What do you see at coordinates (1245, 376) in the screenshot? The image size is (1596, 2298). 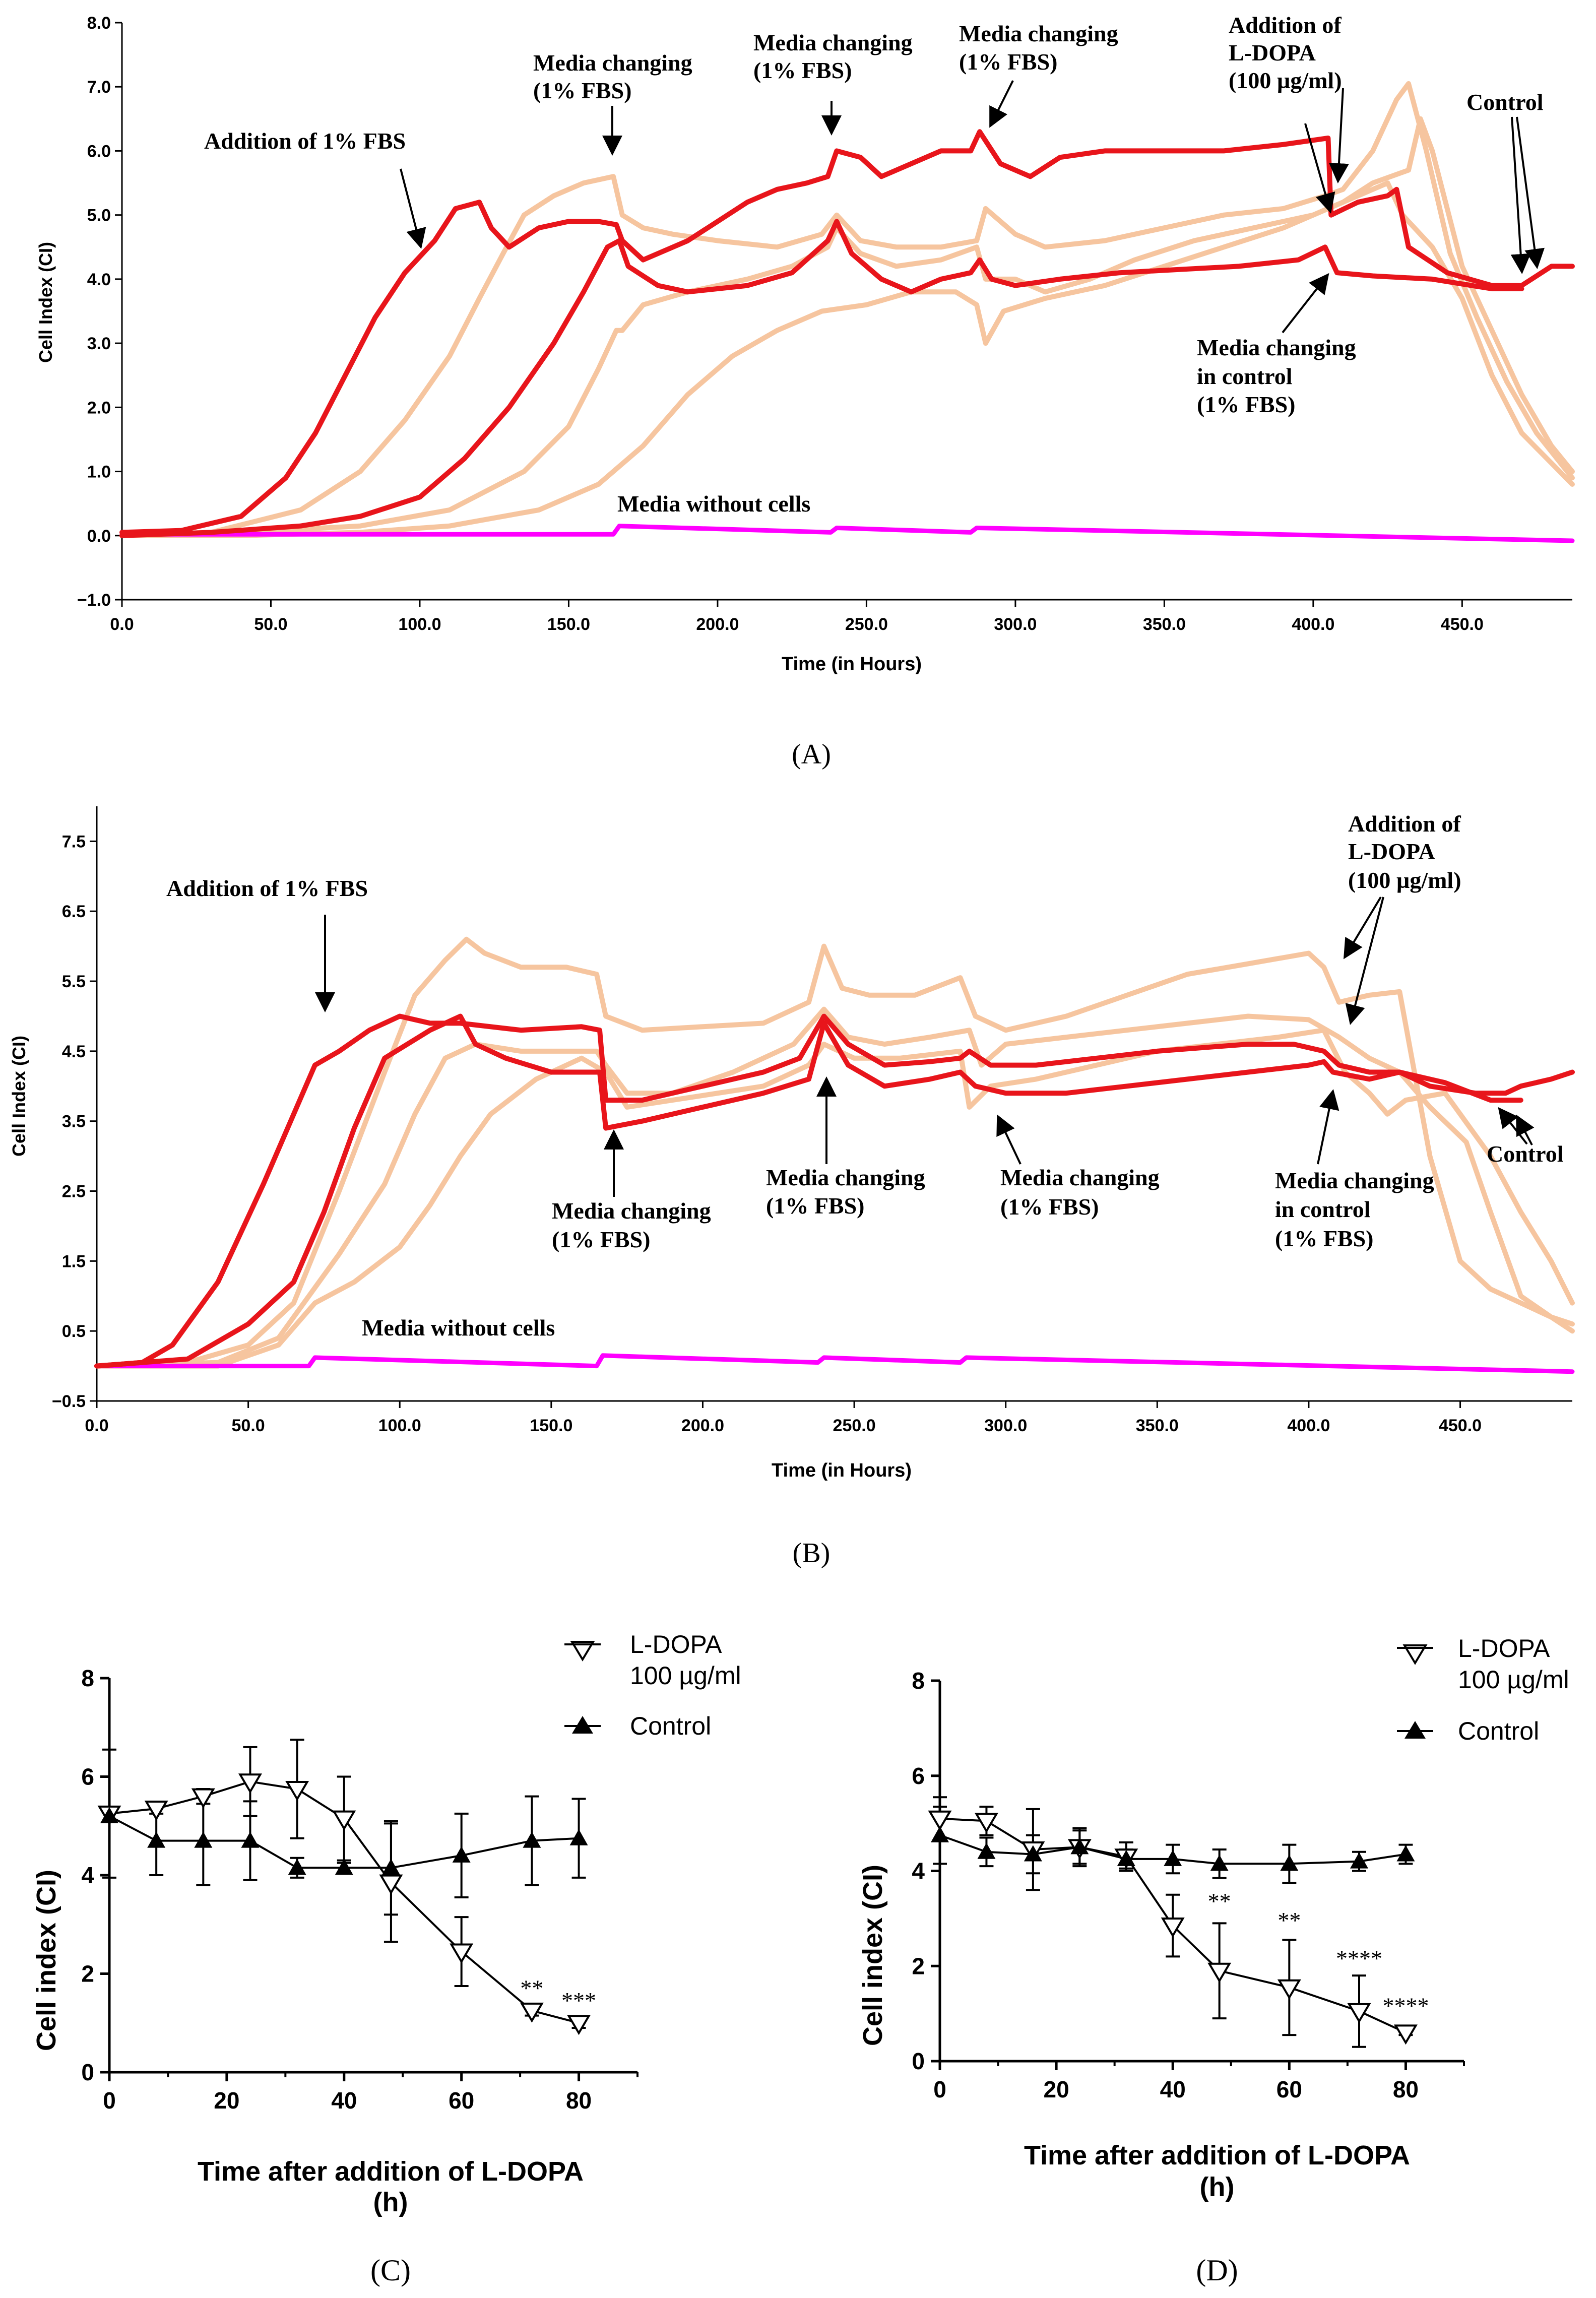 I see `panel-a-annotation-mcc-line2: in control` at bounding box center [1245, 376].